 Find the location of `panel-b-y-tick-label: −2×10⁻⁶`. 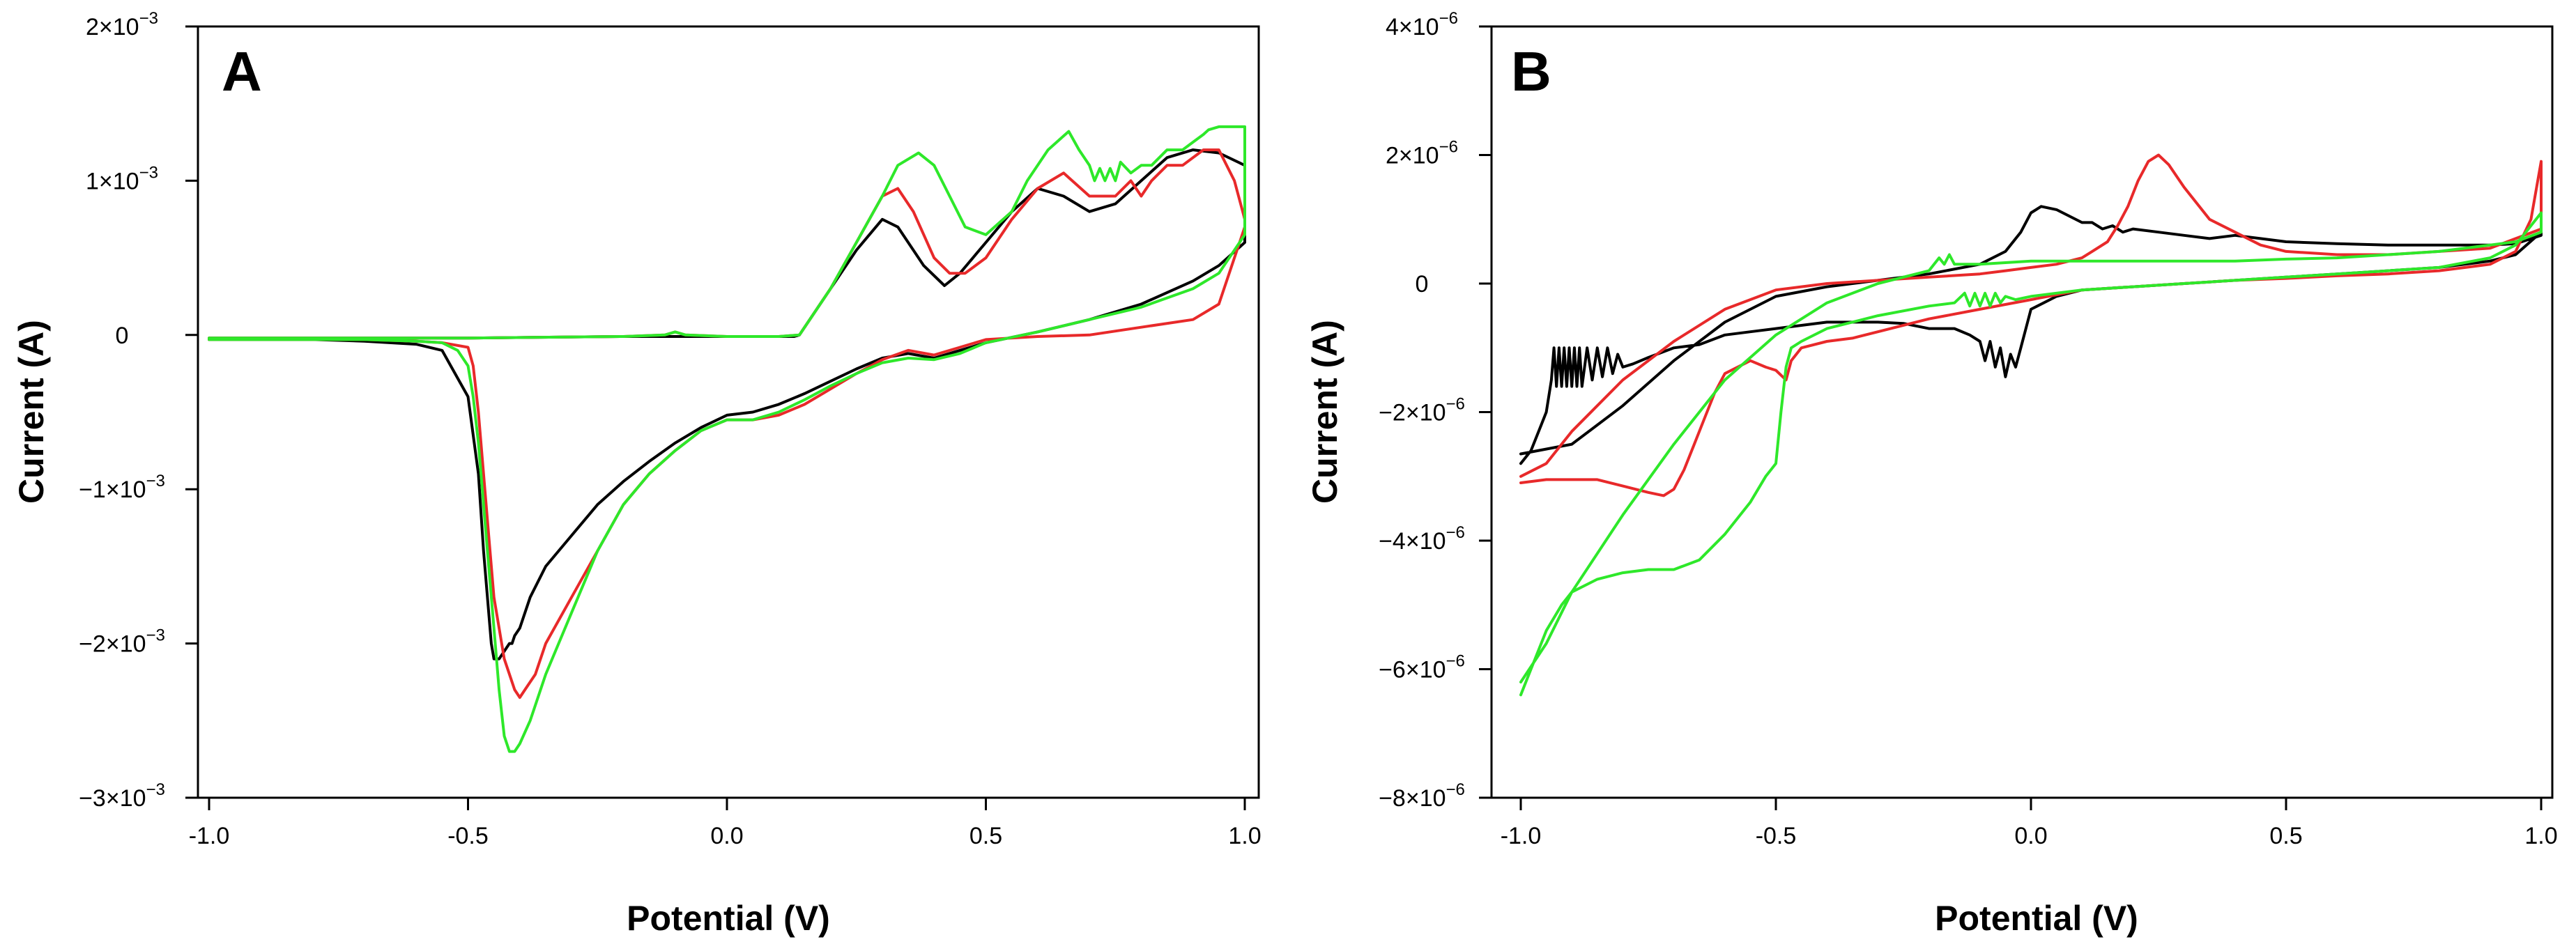

panel-b-y-tick-label: −2×10⁻⁶ is located at coordinates (1422, 410).